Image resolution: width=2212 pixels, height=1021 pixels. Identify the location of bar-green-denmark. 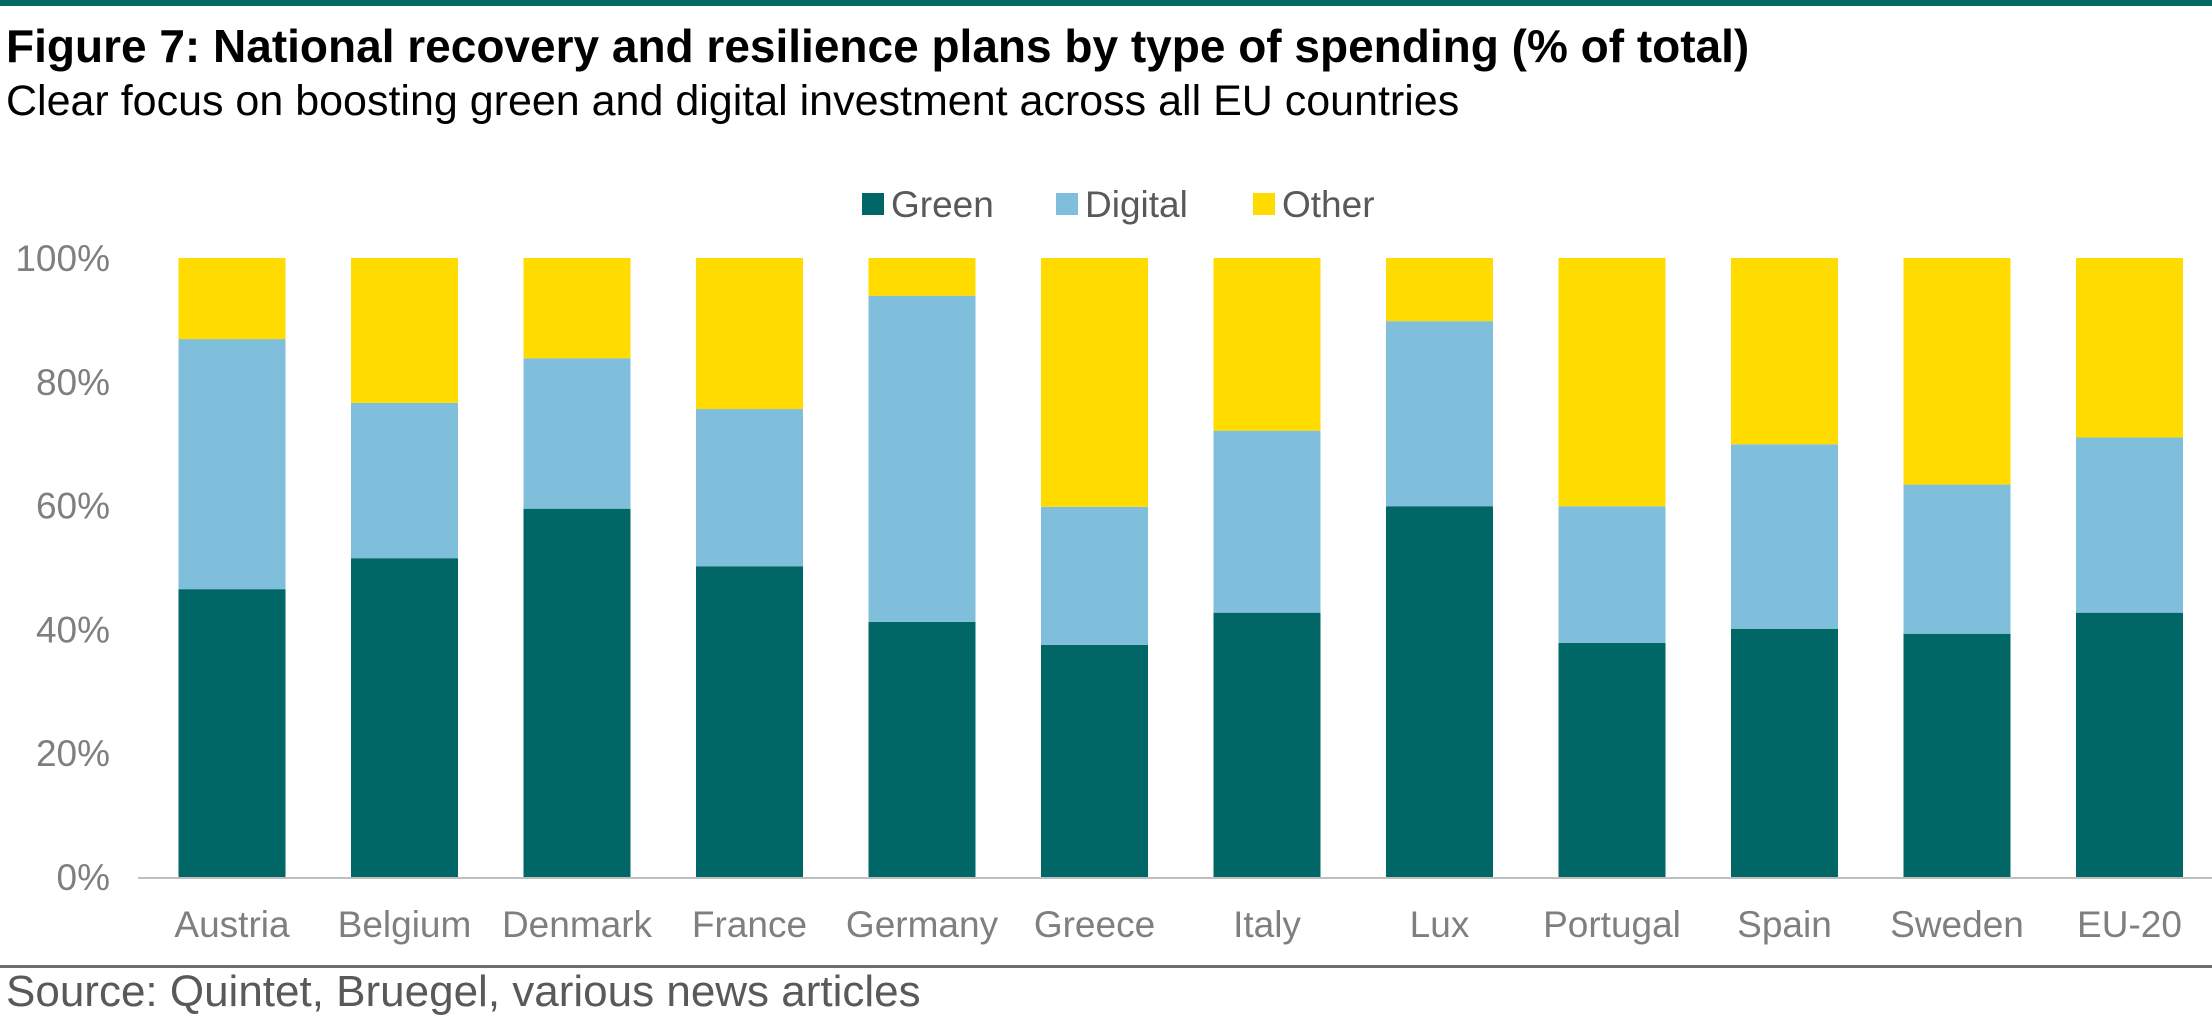
(577, 692).